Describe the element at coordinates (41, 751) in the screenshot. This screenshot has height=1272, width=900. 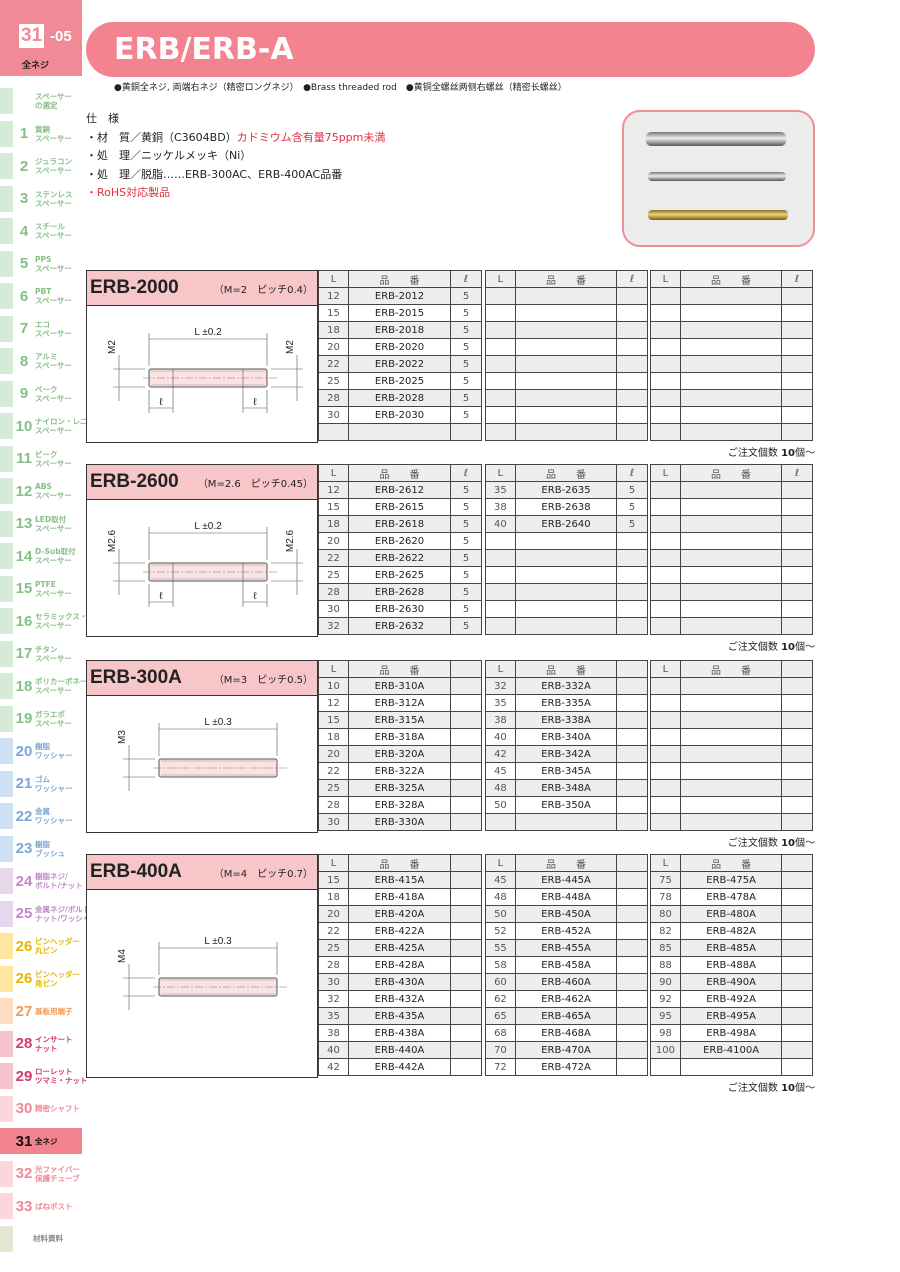
I see `sidebar-item-20: 20 樹脂 ワッシャー` at that location.